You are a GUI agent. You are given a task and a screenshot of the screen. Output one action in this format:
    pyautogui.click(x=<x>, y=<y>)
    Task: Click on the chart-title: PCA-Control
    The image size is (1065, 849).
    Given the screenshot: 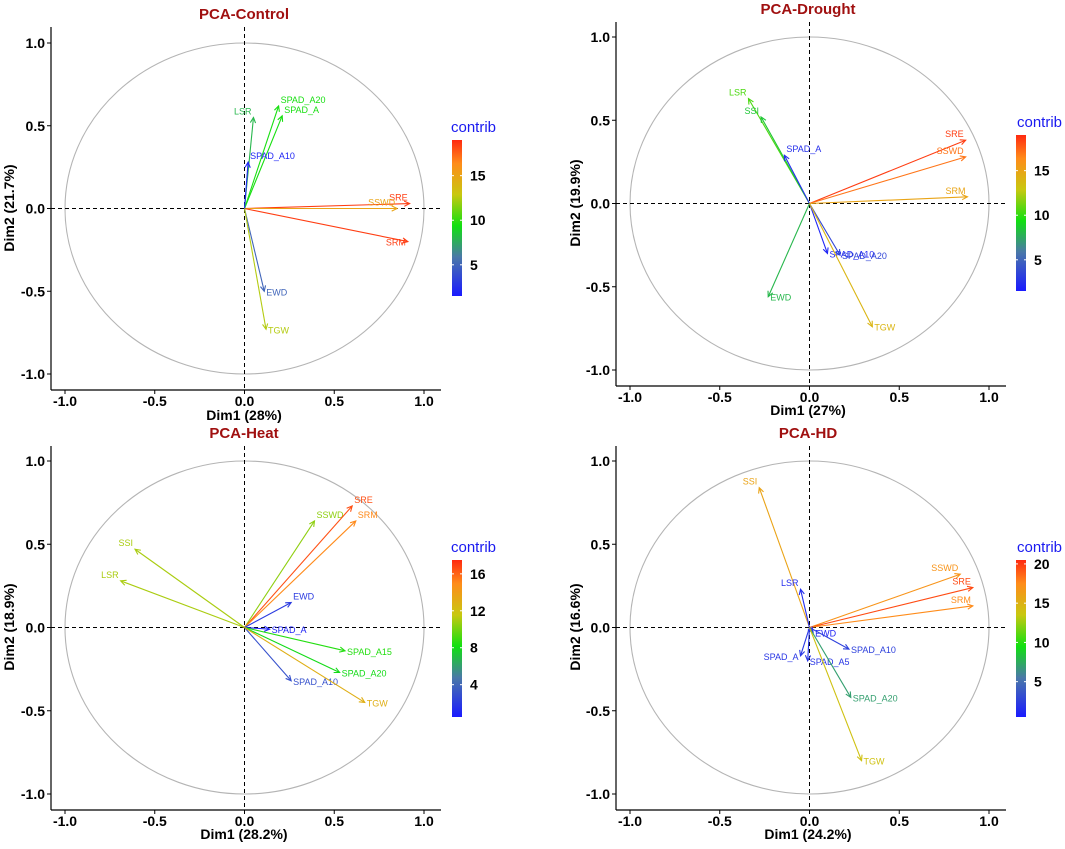 What is the action you would take?
    pyautogui.click(x=244, y=14)
    